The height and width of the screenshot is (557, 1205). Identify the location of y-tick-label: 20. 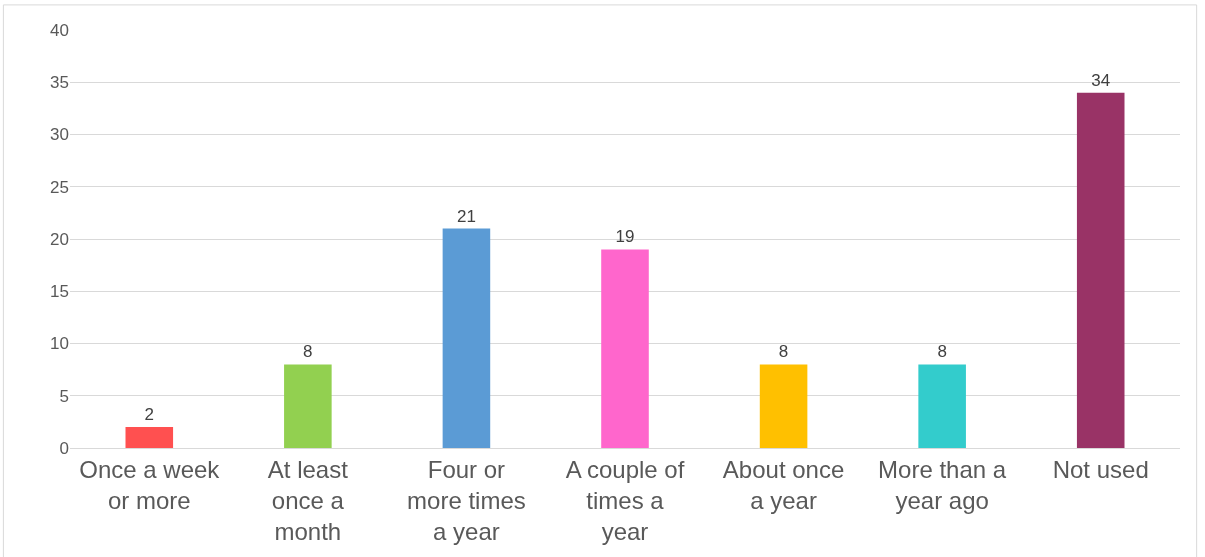
(59, 239).